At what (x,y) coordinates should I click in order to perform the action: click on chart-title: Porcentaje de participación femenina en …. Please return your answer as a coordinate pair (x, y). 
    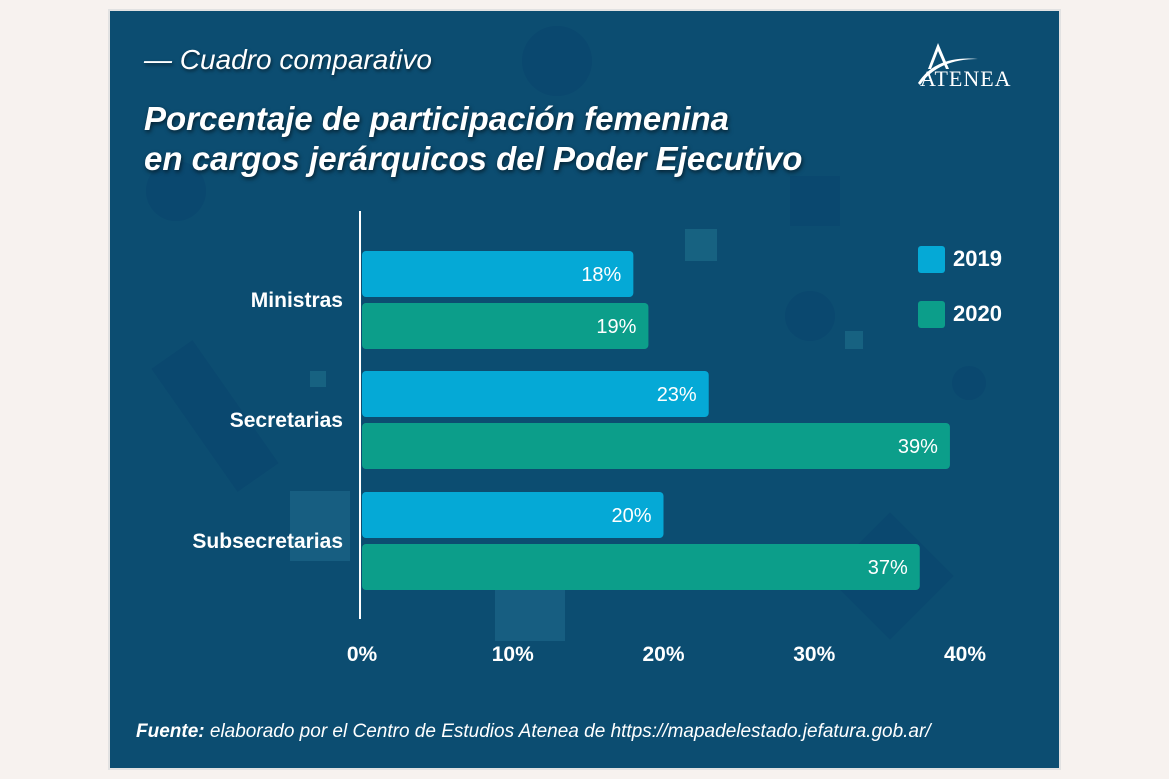
    Looking at the image, I should click on (473, 139).